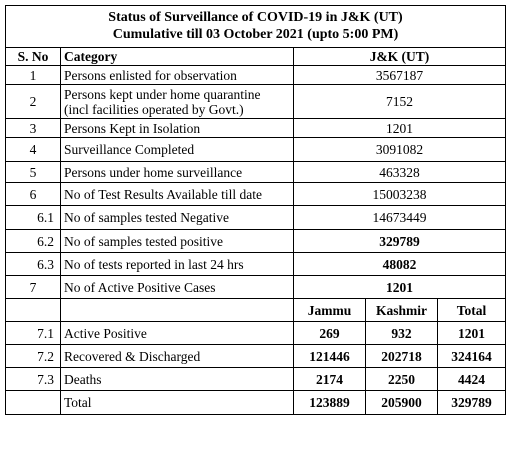 Image resolution: width=511 pixels, height=460 pixels. I want to click on split-row-total: Total 123889 205900 329789, so click(255, 402).